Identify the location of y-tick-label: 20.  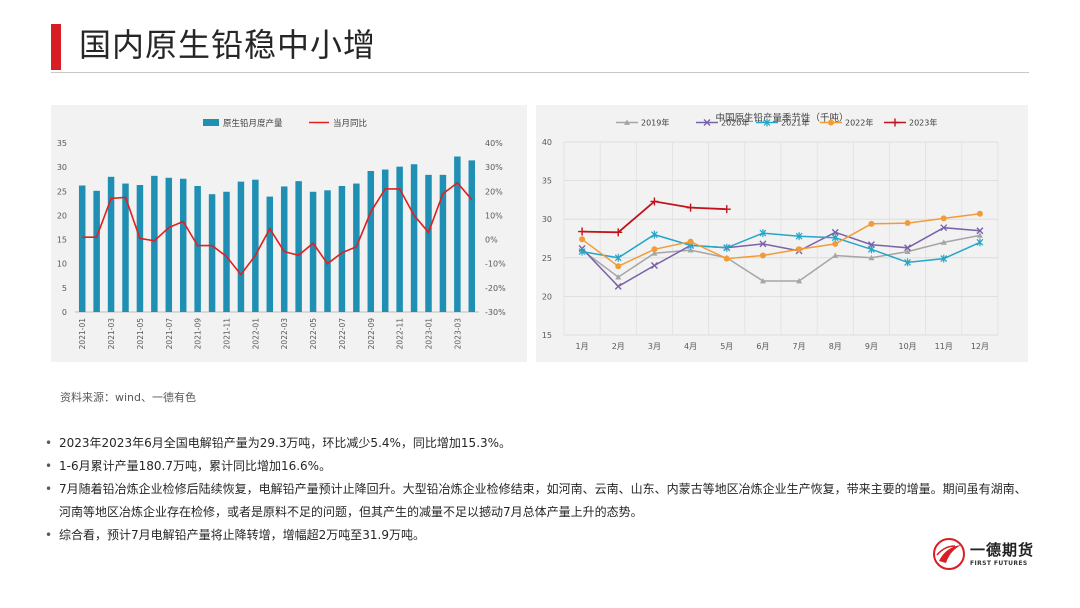
(547, 296).